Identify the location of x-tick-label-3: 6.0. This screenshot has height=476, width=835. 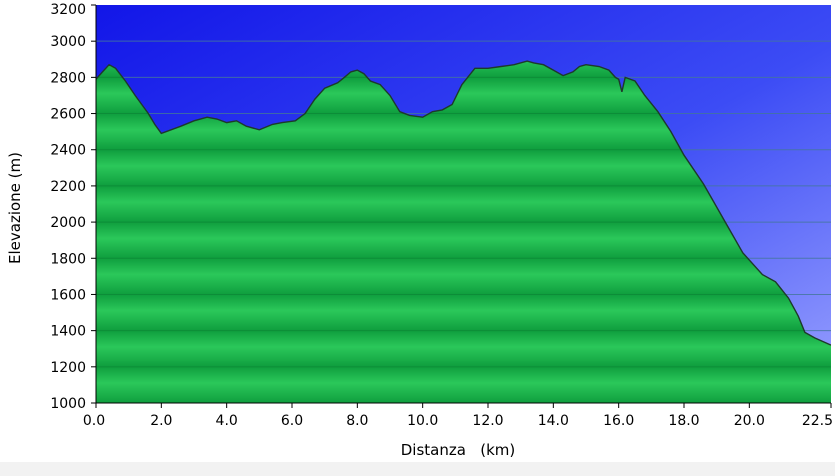
(292, 421).